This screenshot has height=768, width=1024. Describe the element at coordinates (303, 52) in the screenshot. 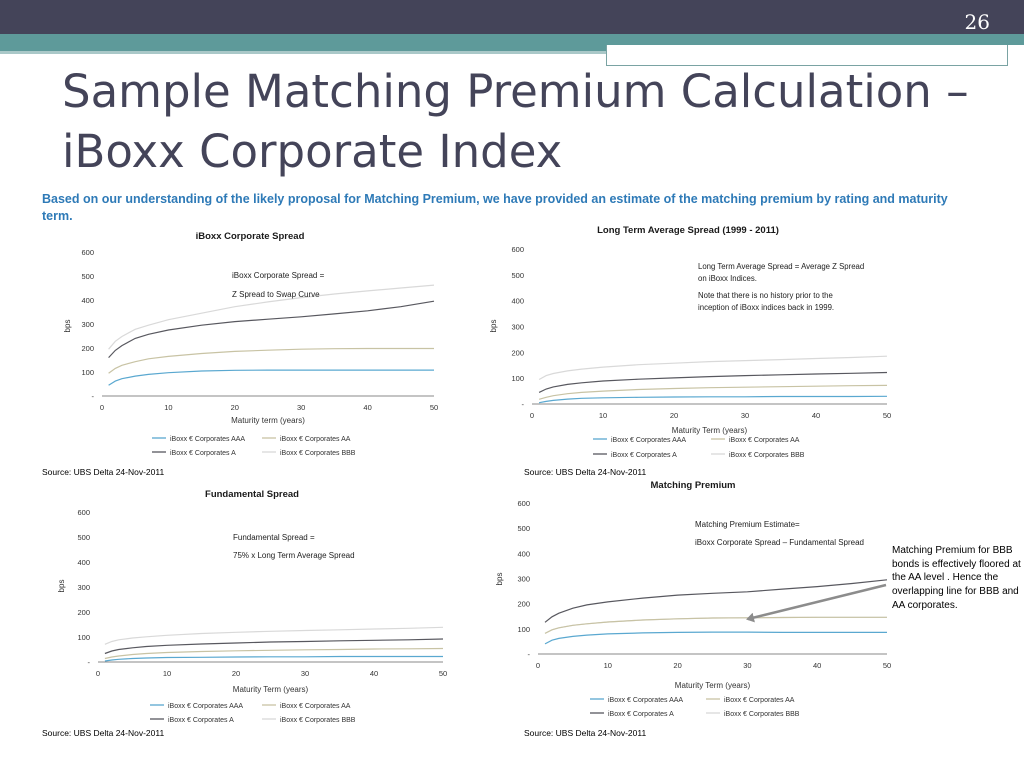

I see `header-accent-stripe-light` at that location.